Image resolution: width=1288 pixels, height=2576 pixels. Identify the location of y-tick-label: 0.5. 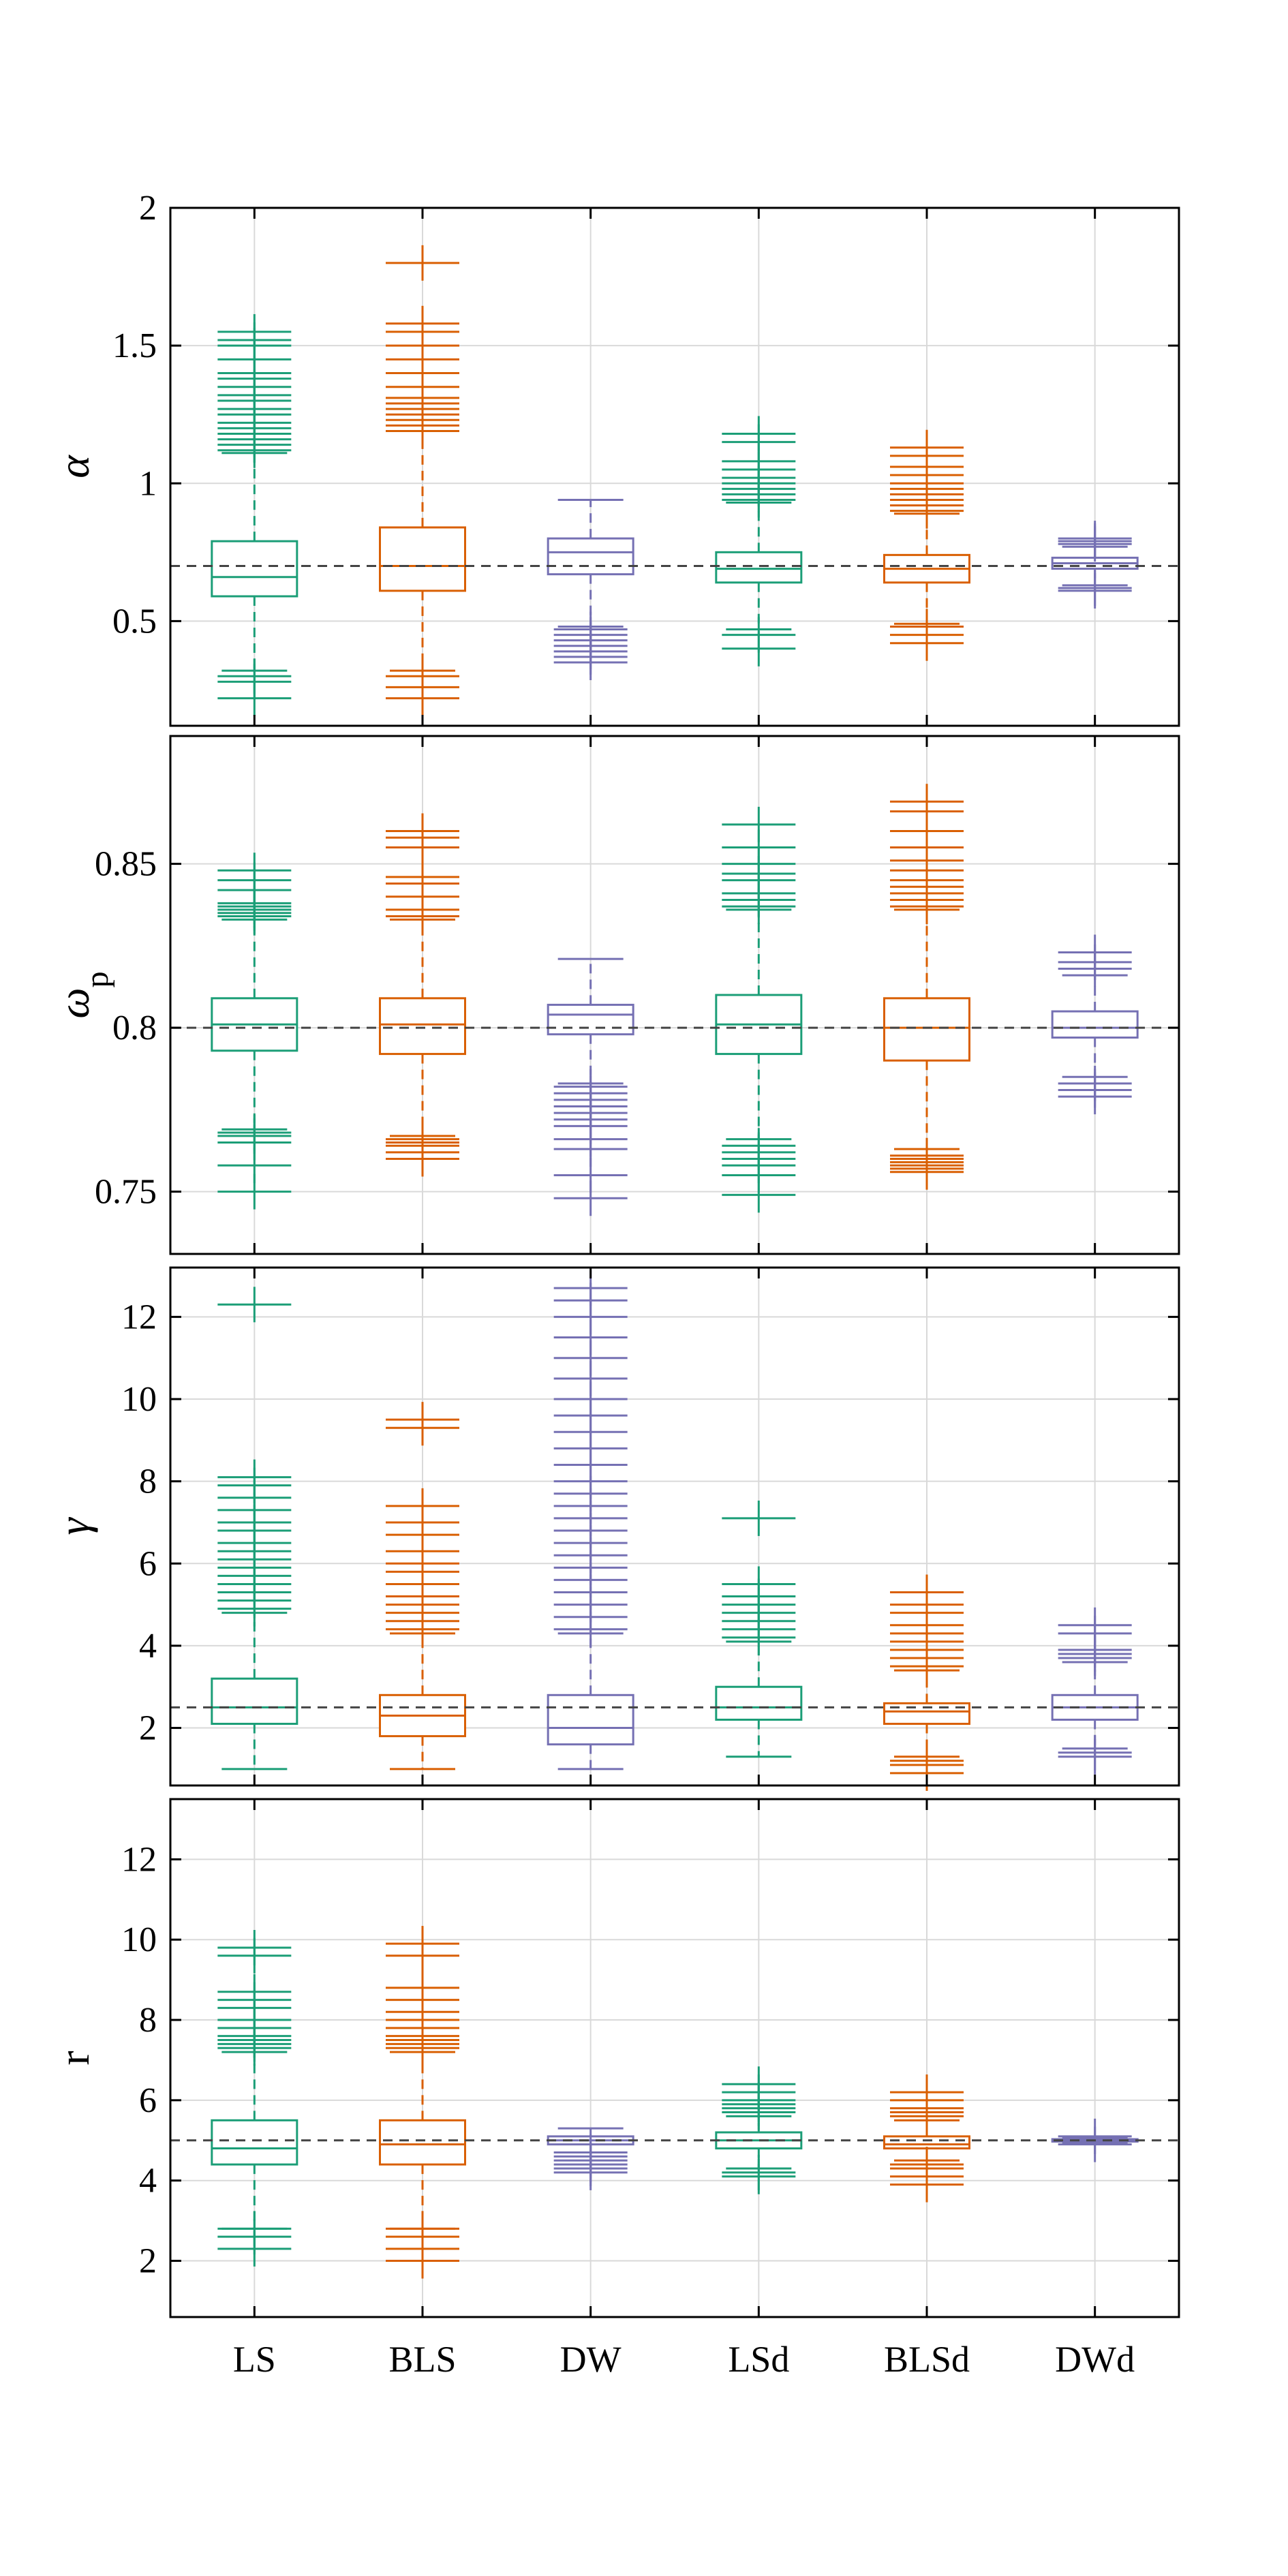
(134, 621).